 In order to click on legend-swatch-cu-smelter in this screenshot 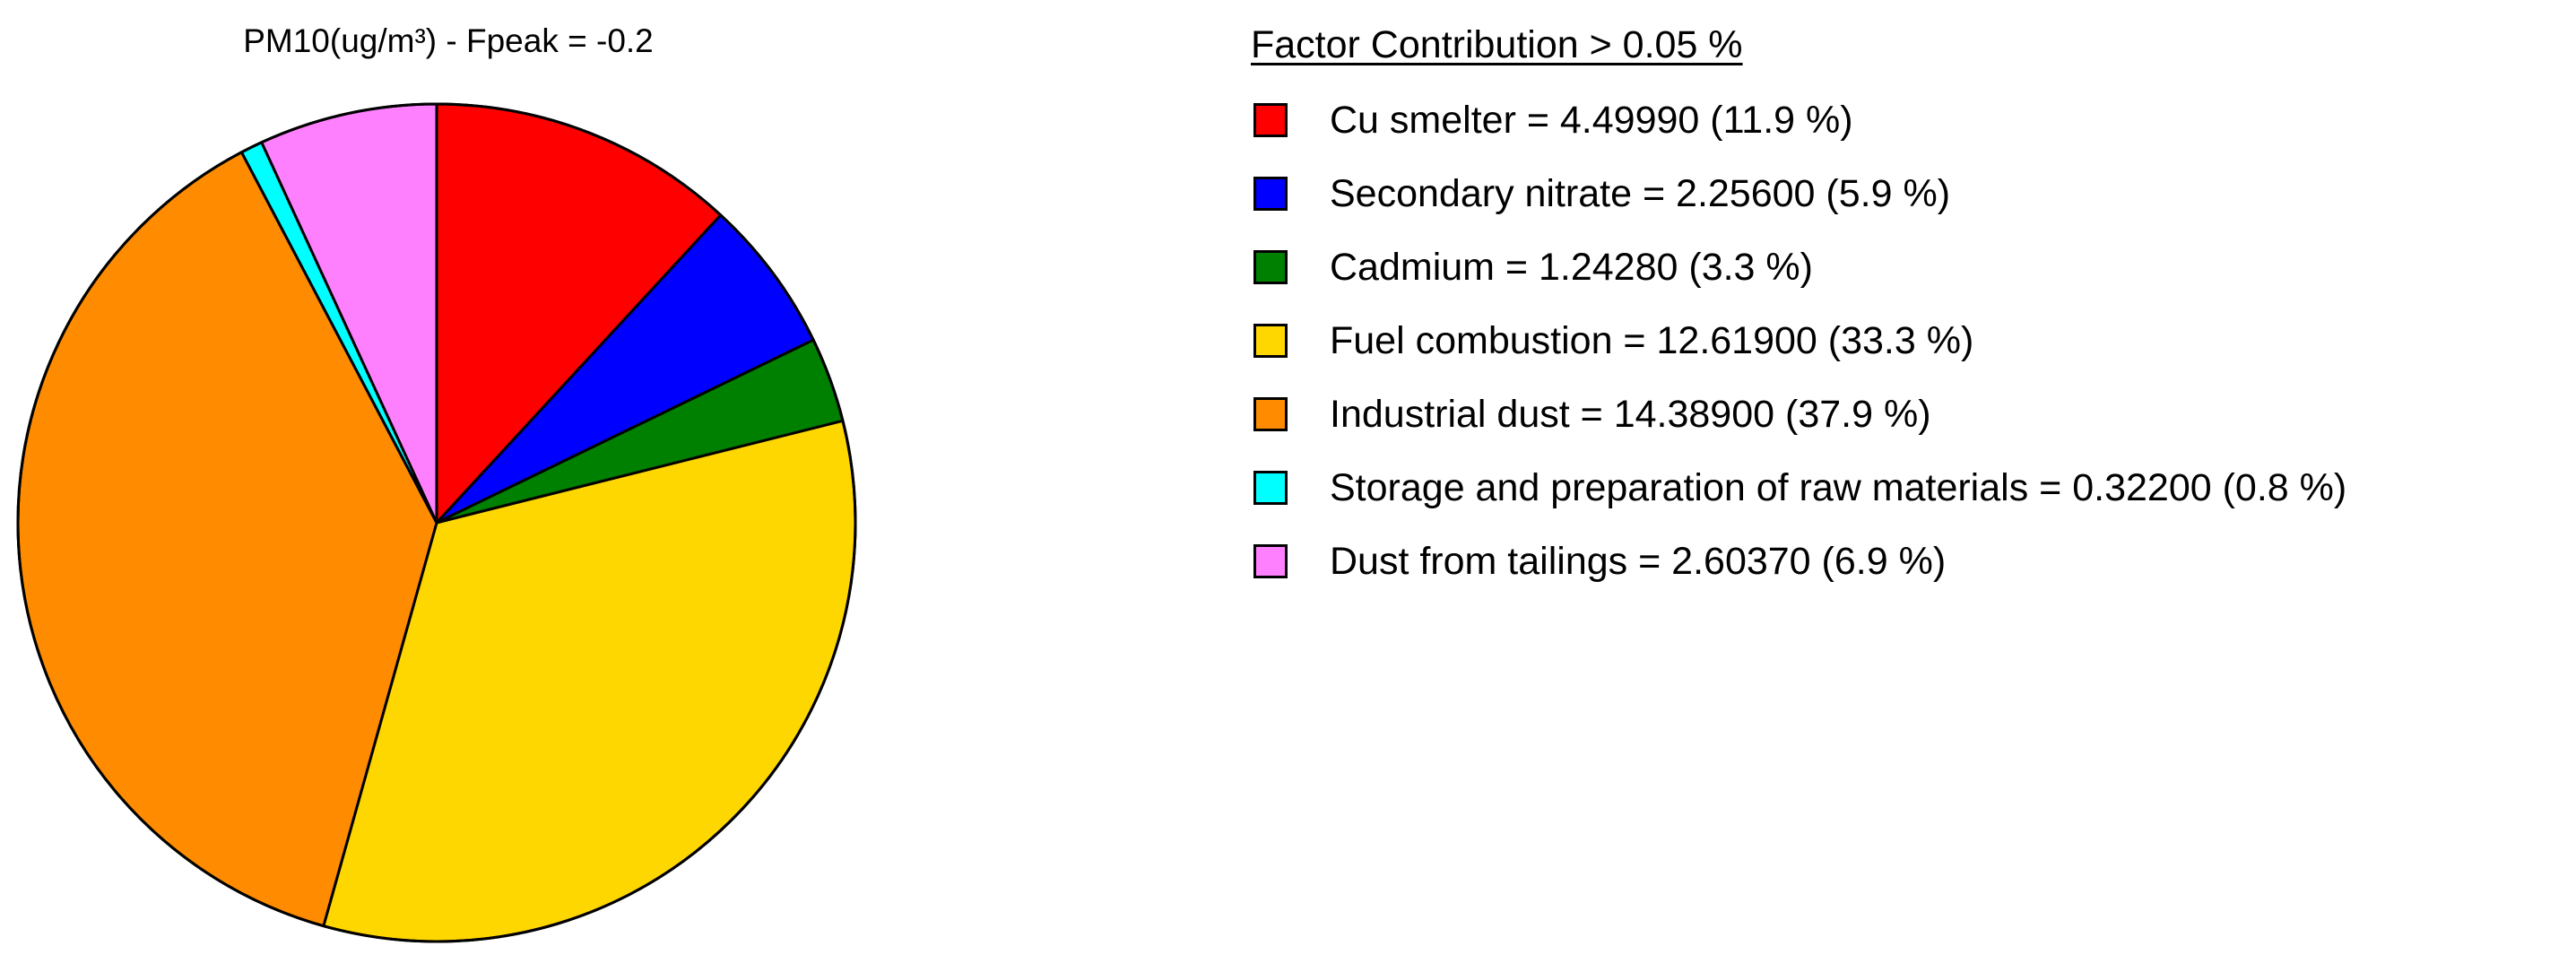, I will do `click(1270, 120)`.